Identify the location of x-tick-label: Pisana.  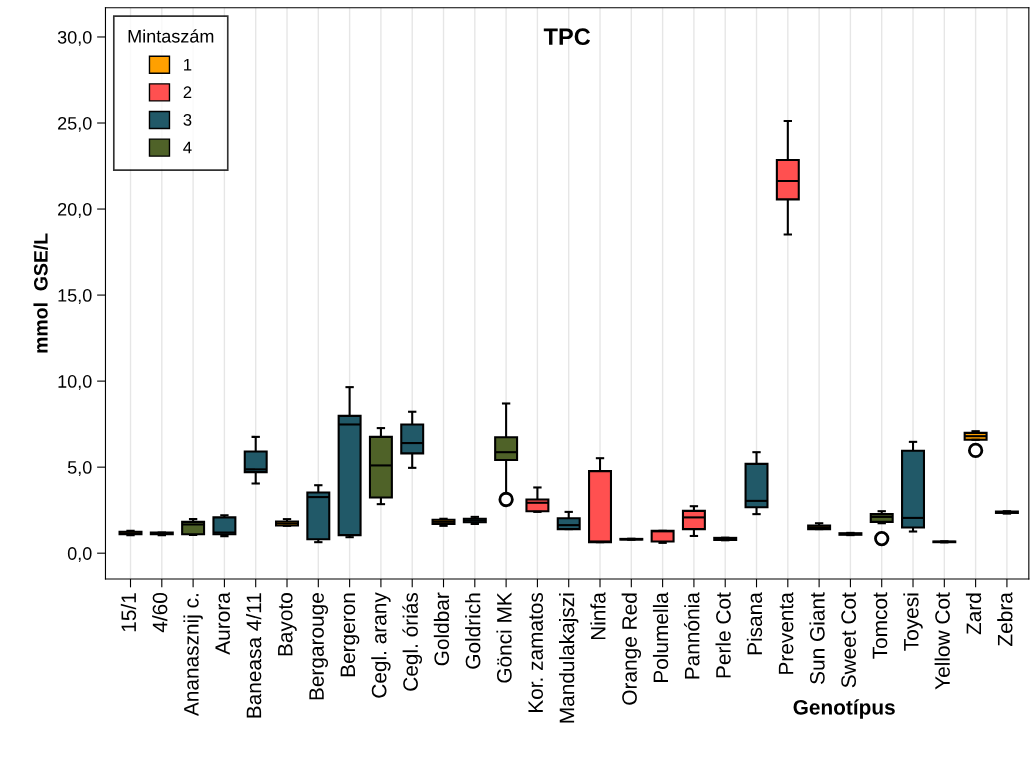
(754, 623).